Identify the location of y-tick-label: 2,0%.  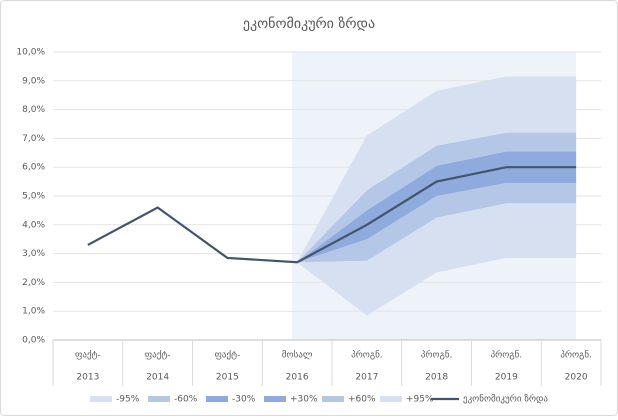
(33, 283).